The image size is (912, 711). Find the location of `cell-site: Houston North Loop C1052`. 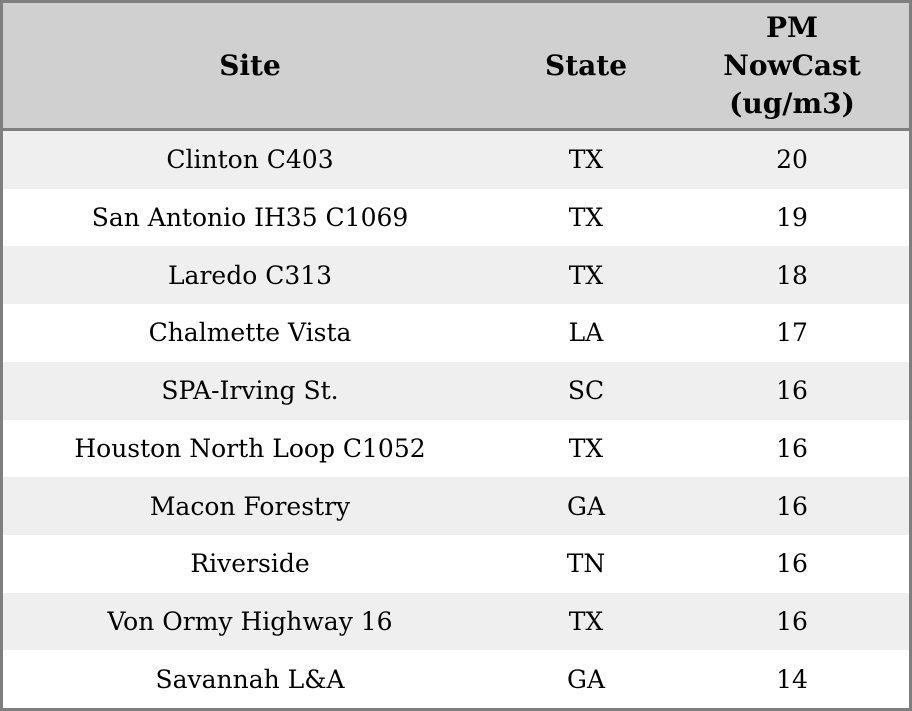

cell-site: Houston North Loop C1052 is located at coordinates (250, 448).